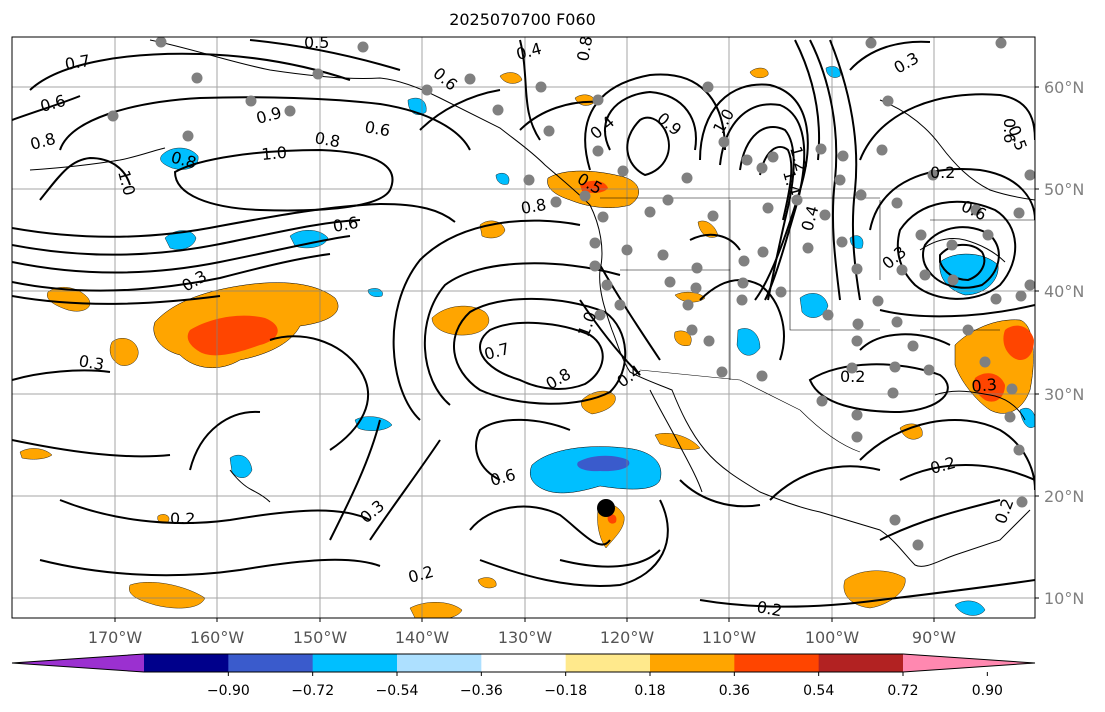  What do you see at coordinates (818, 691) in the screenshot?
I see `colorbar-tick-label: 0.54` at bounding box center [818, 691].